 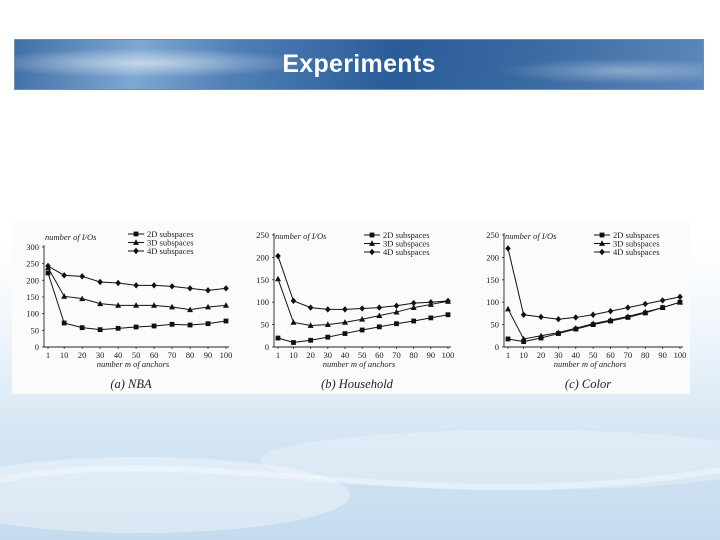 I want to click on y-tick-label: 300, so click(x=32, y=247).